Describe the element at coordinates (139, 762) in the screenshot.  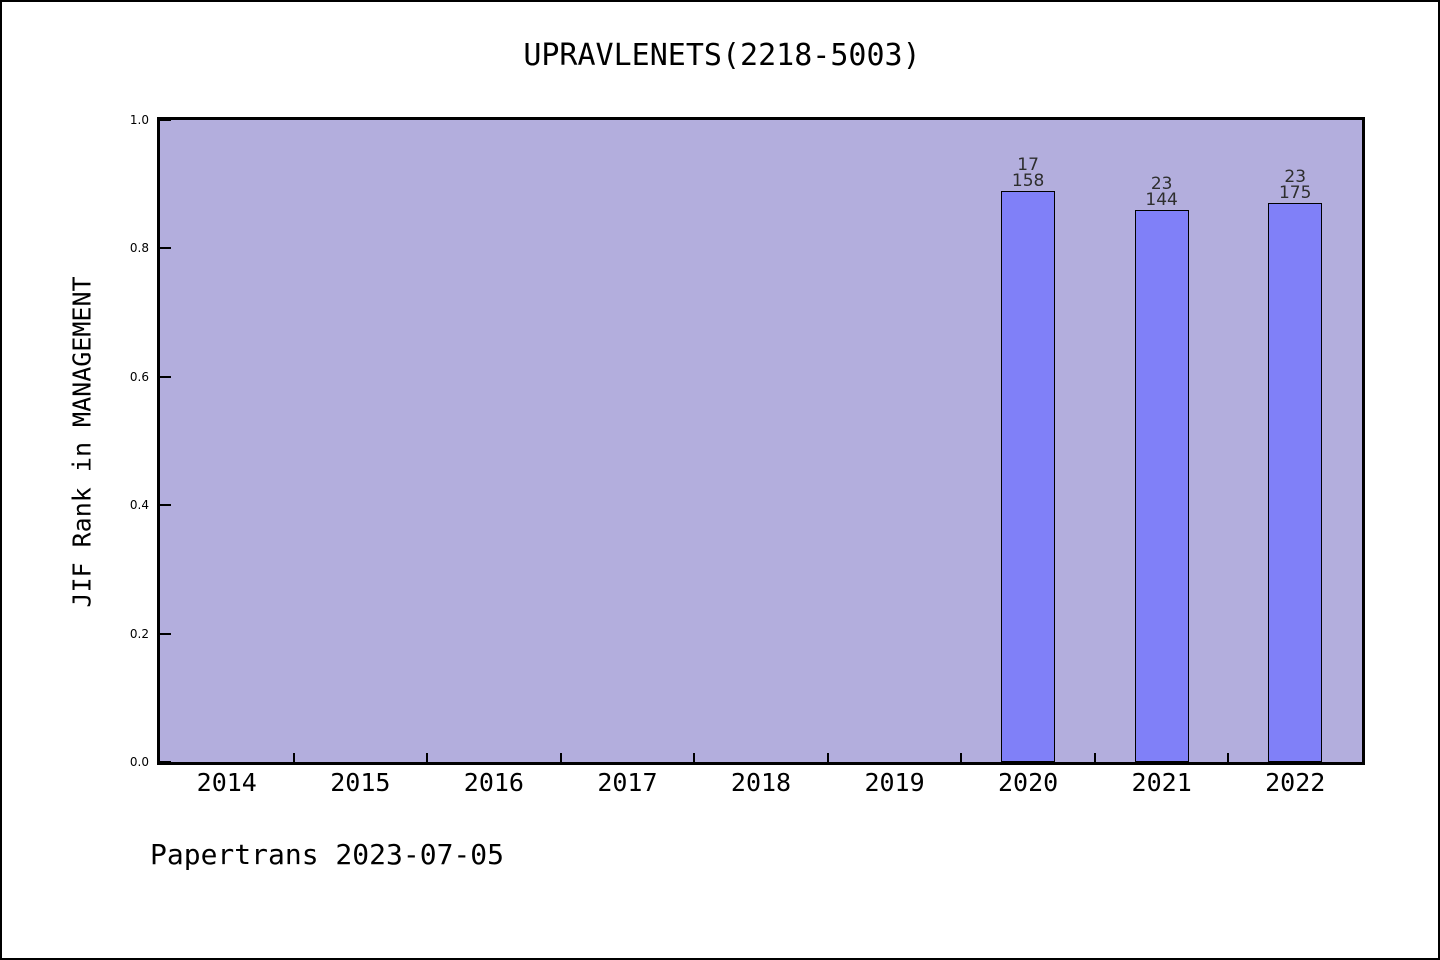
I see `y-tick-label-0.0: 0.0` at that location.